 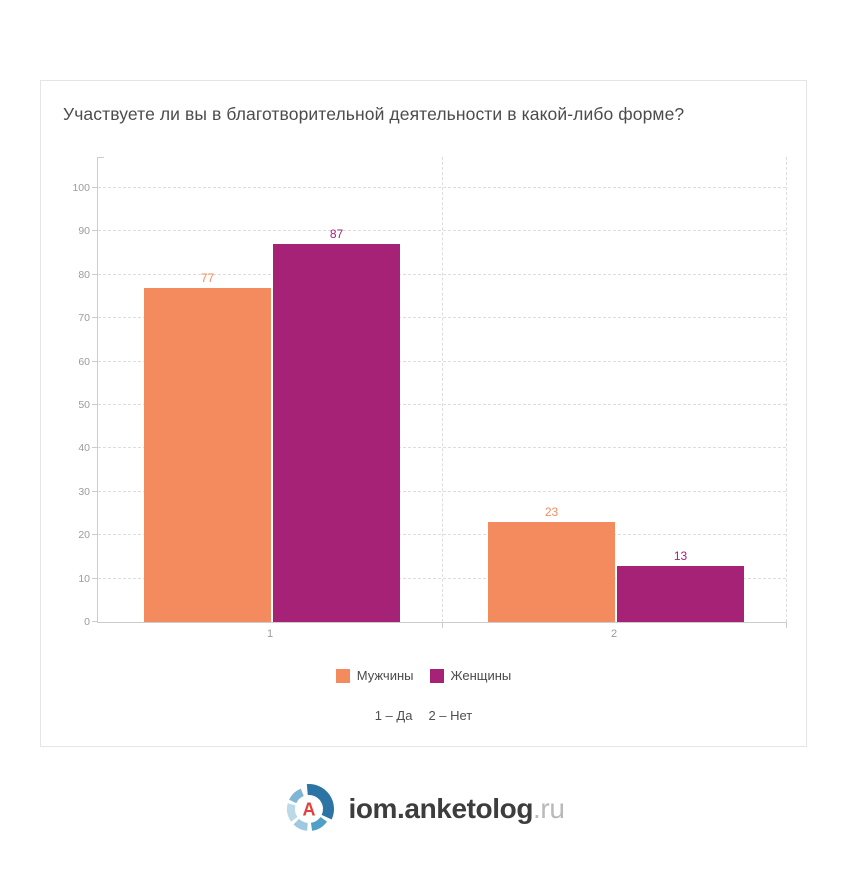 I want to click on y-tick-label: 20, so click(x=84, y=535).